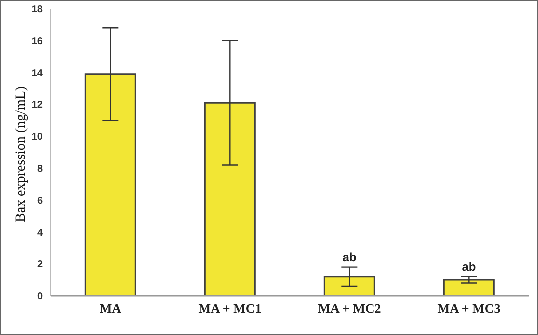  What do you see at coordinates (40, 169) in the screenshot?
I see `y-tick-label: 8` at bounding box center [40, 169].